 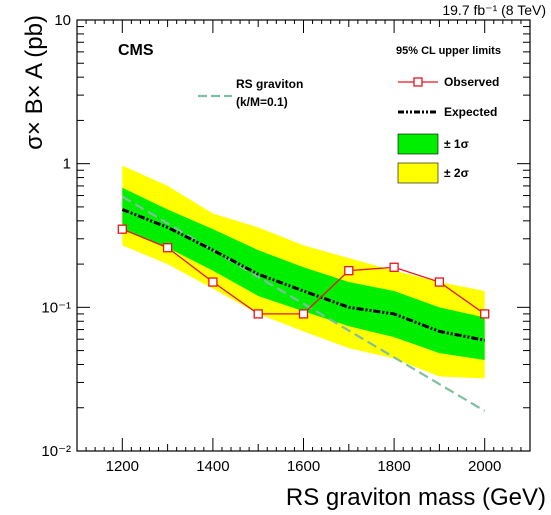 I want to click on legend-1sigma-box, so click(x=418, y=144).